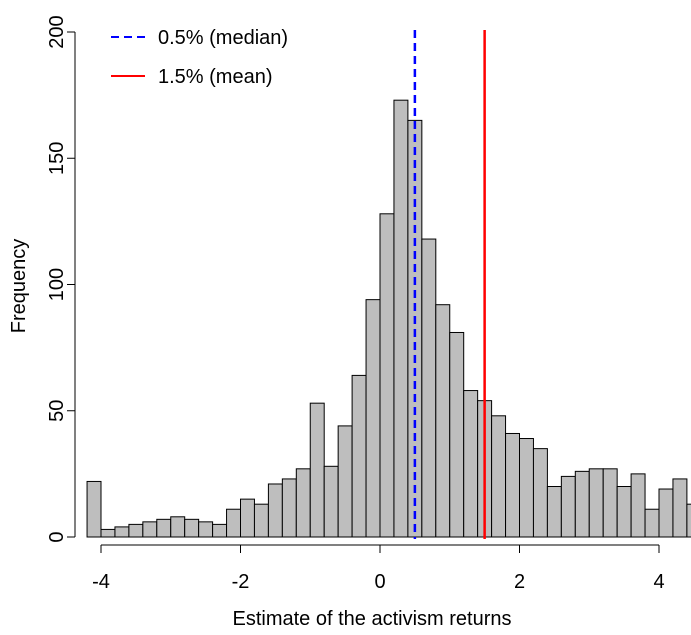  I want to click on legend: 0.5% (median) 1.5% (mean), so click(199, 57).